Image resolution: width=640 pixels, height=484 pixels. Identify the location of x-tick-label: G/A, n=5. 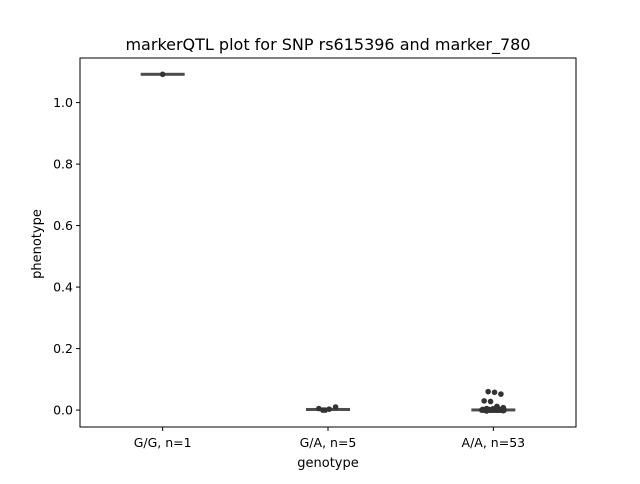
(328, 442).